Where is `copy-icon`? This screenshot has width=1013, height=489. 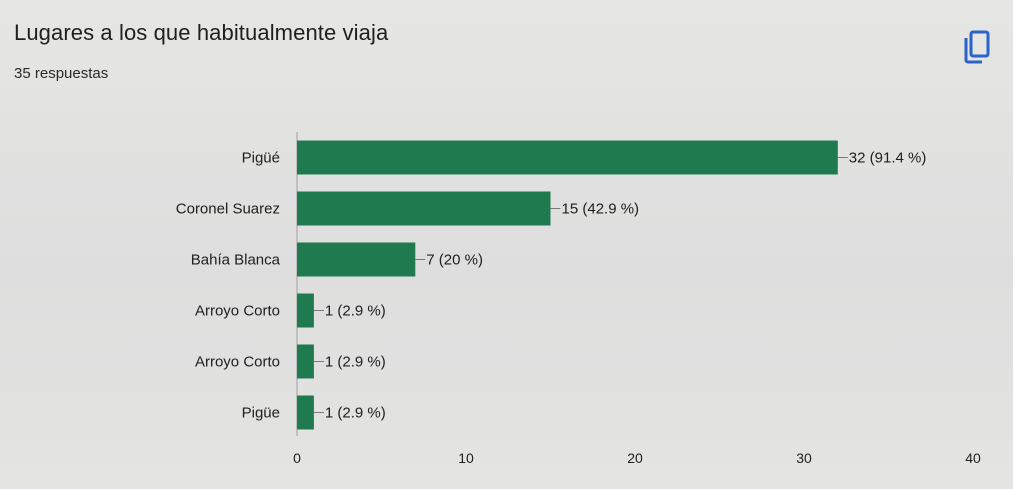 copy-icon is located at coordinates (979, 47).